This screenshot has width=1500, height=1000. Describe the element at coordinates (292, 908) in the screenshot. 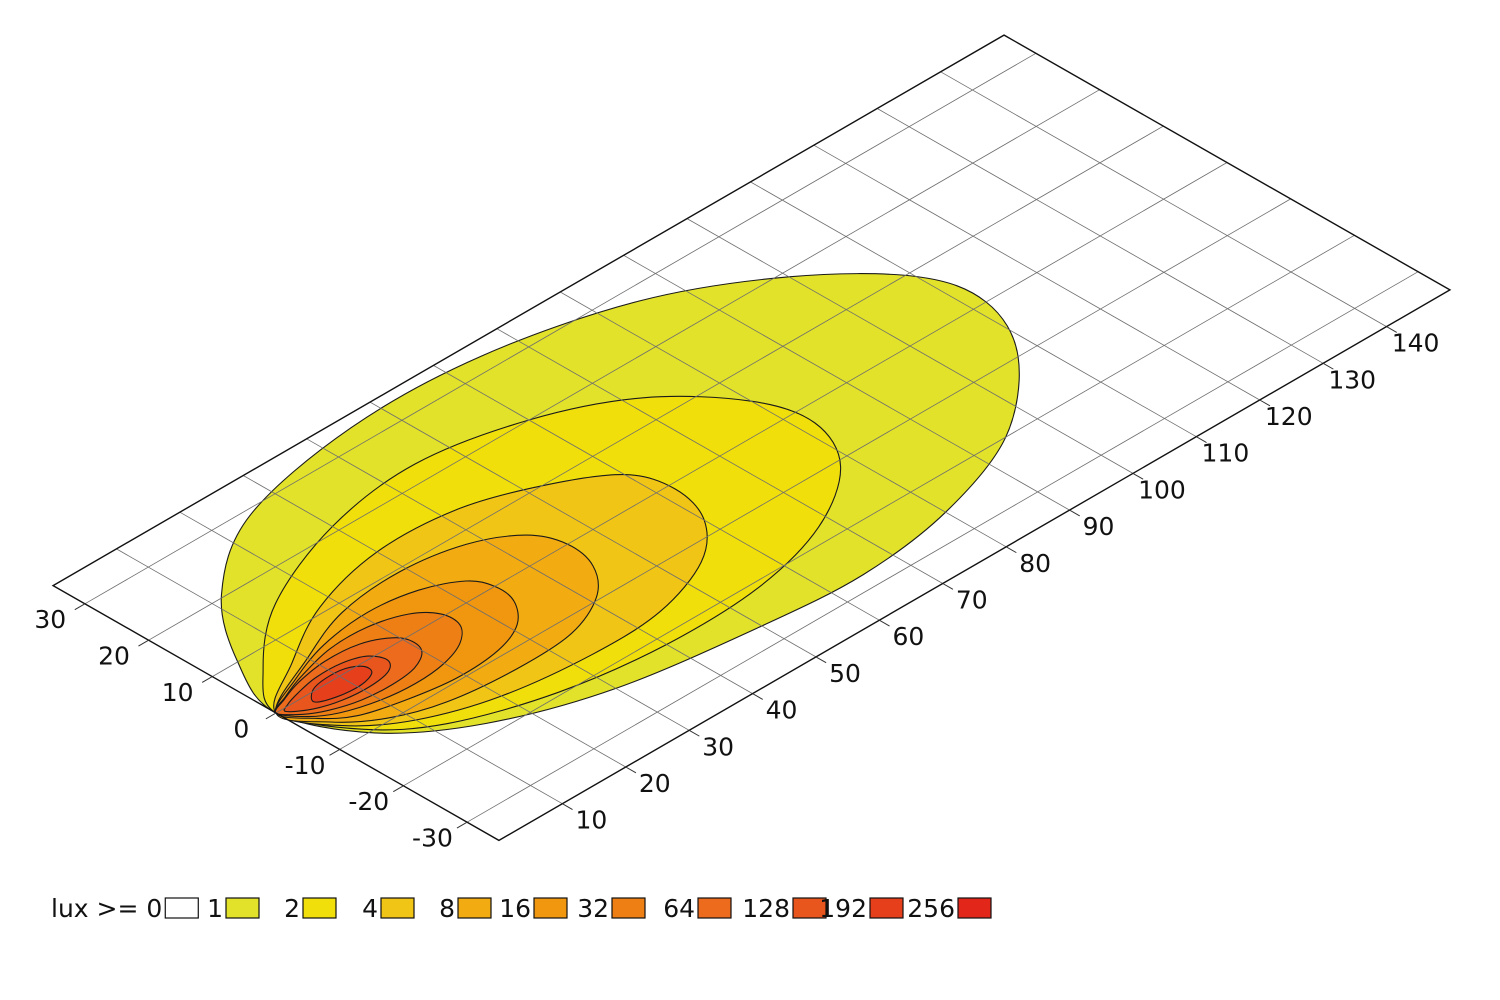

I see `legend-label: 2` at that location.